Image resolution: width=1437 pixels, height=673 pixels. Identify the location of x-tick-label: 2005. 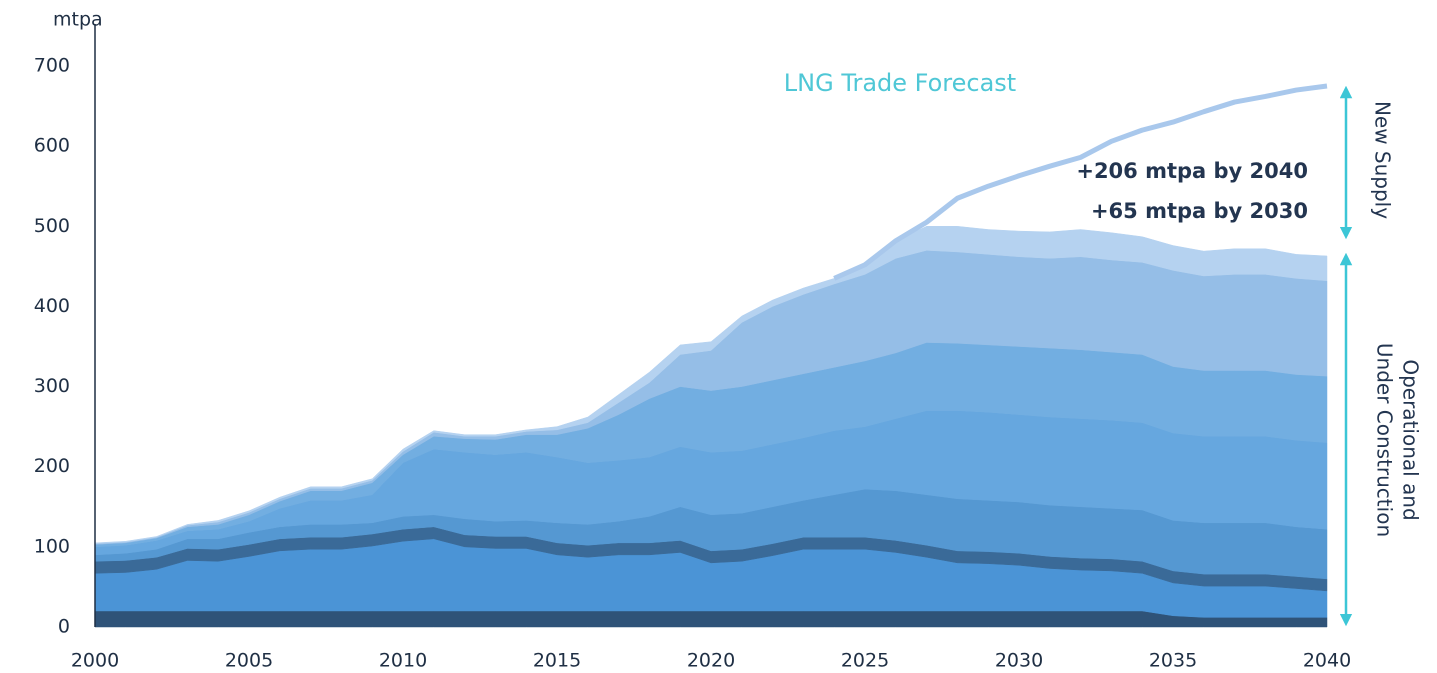
(249, 661).